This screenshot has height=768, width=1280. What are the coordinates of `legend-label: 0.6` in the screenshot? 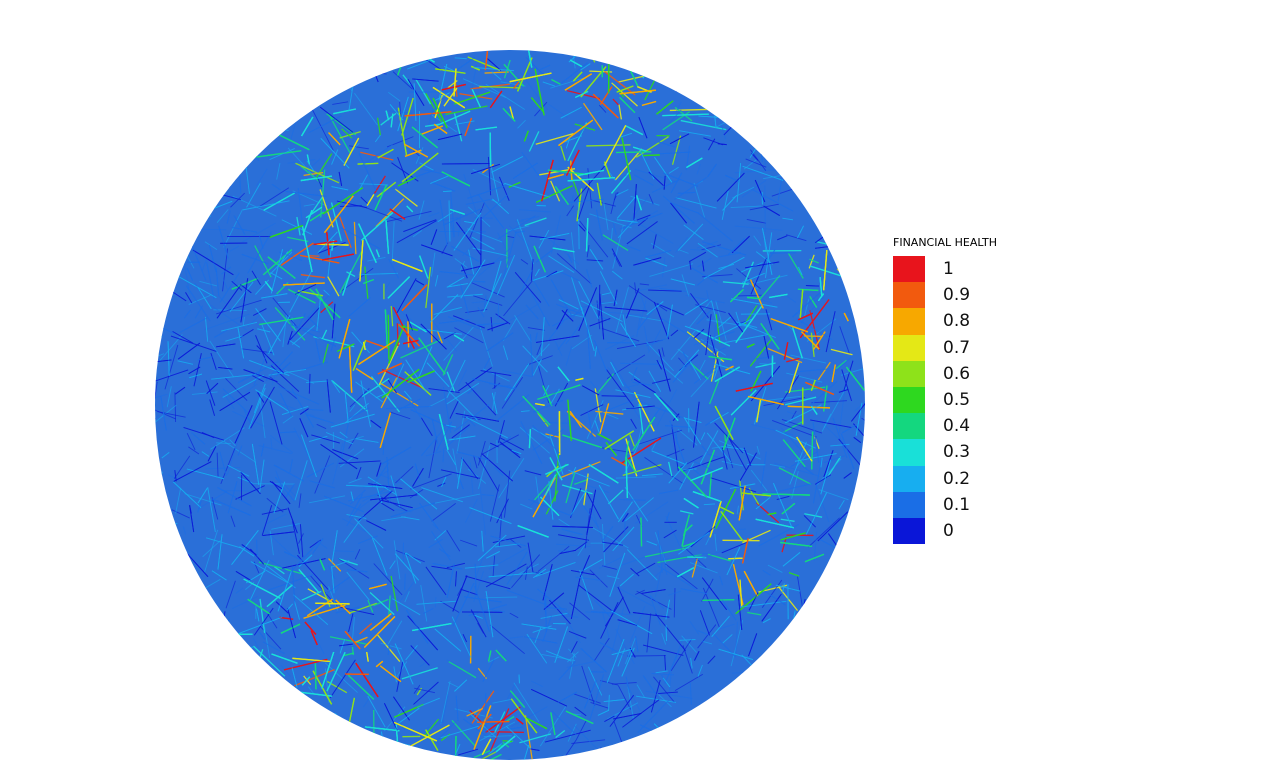 It's located at (957, 373).